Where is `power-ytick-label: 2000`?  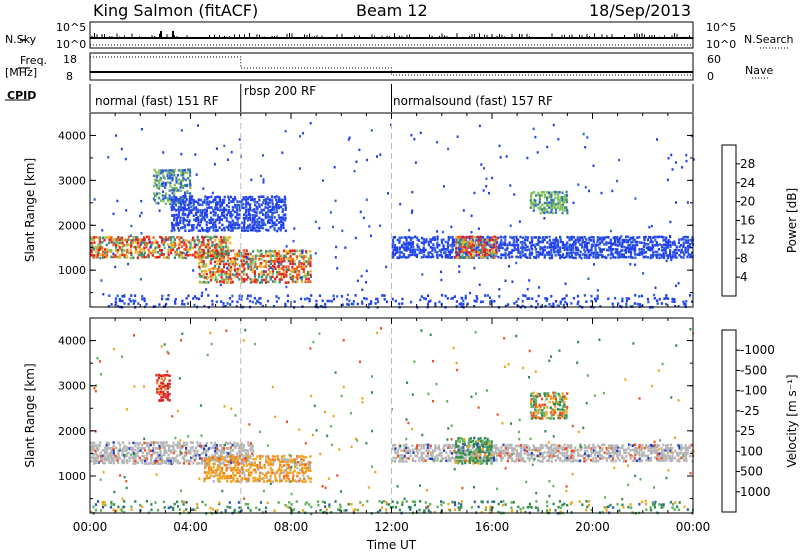 power-ytick-label: 2000 is located at coordinates (72, 225).